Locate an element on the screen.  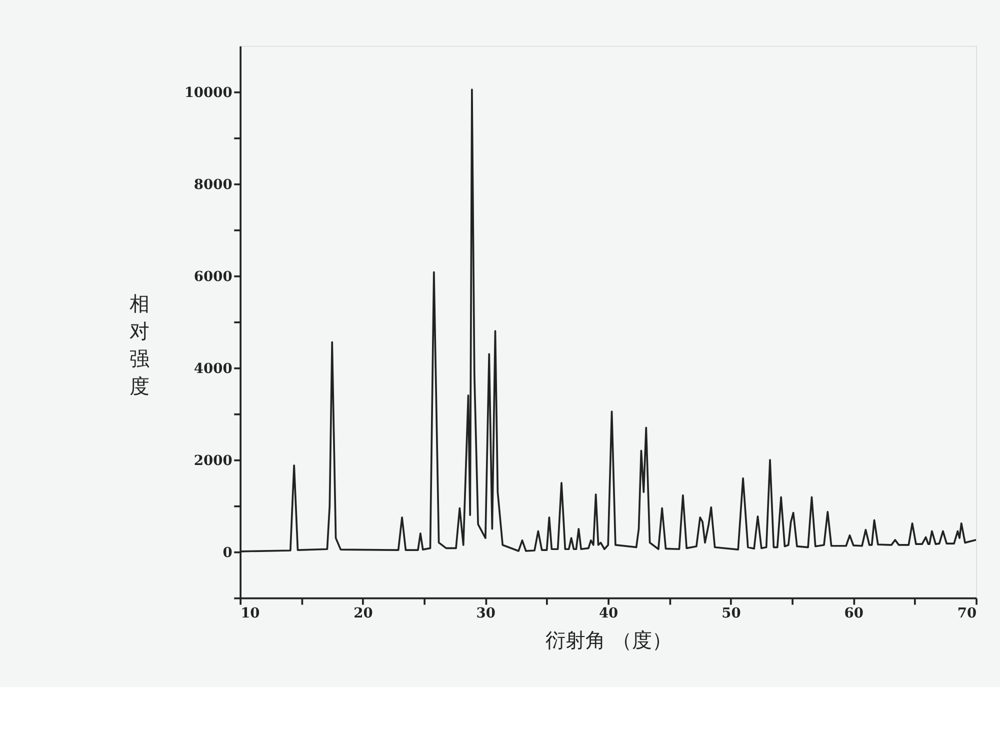
x-axis-title: 衍射角 （度） is located at coordinates (608, 640).